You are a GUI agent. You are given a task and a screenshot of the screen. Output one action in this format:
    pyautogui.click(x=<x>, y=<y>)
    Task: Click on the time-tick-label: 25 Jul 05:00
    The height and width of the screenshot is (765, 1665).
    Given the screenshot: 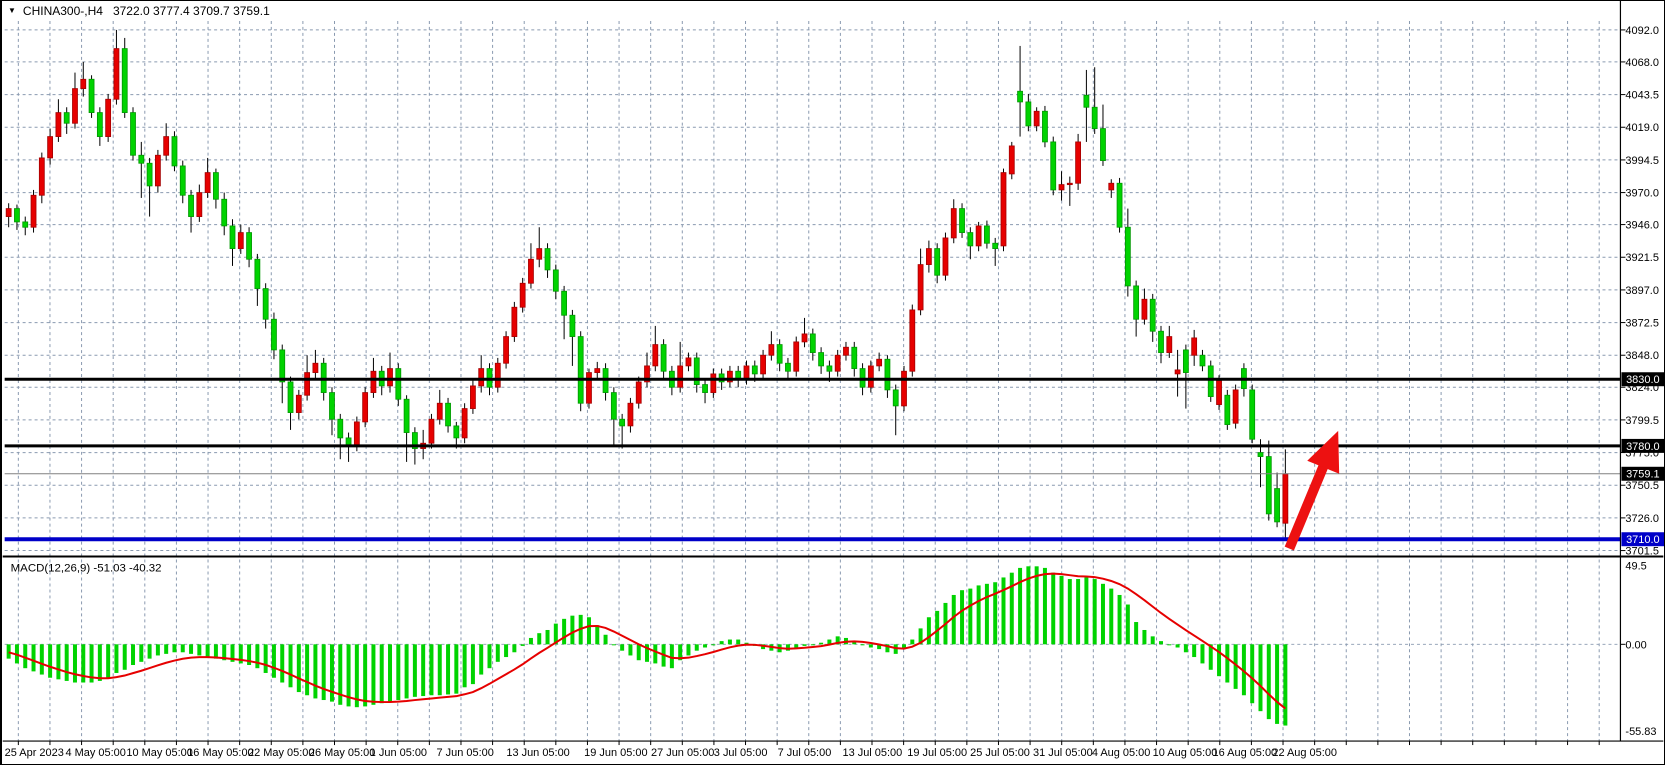 What is the action you would take?
    pyautogui.click(x=1000, y=753)
    